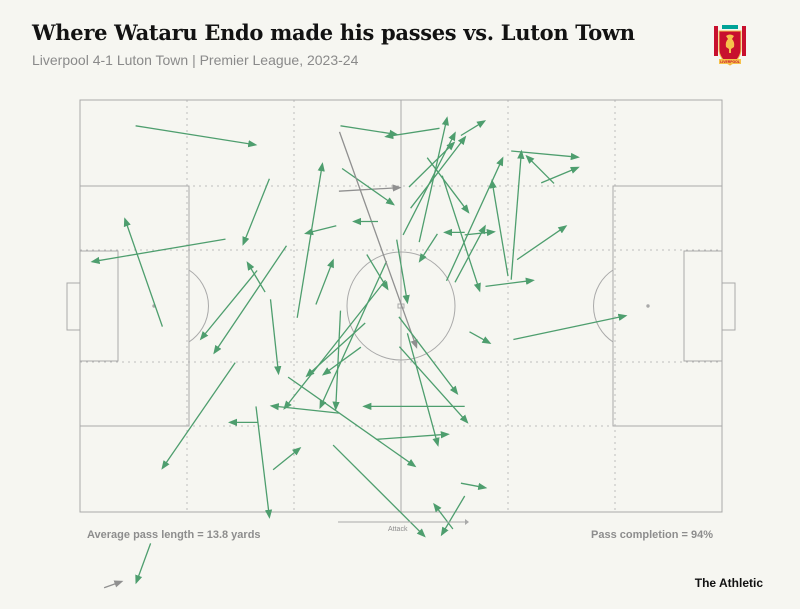 The height and width of the screenshot is (609, 800). I want to click on crest-flame-left, so click(716, 41).